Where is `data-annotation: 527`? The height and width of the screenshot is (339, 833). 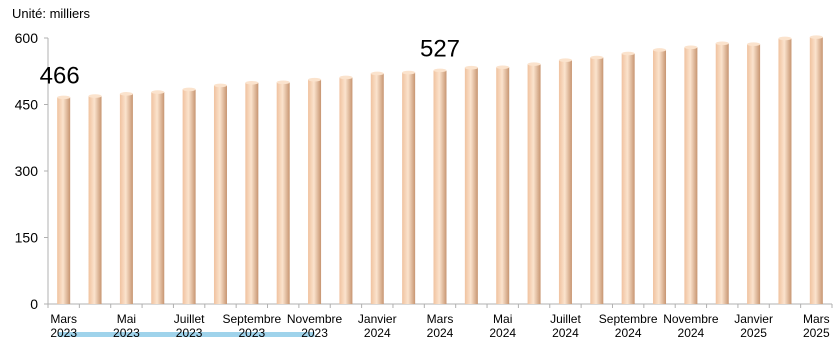 data-annotation: 527 is located at coordinates (440, 48).